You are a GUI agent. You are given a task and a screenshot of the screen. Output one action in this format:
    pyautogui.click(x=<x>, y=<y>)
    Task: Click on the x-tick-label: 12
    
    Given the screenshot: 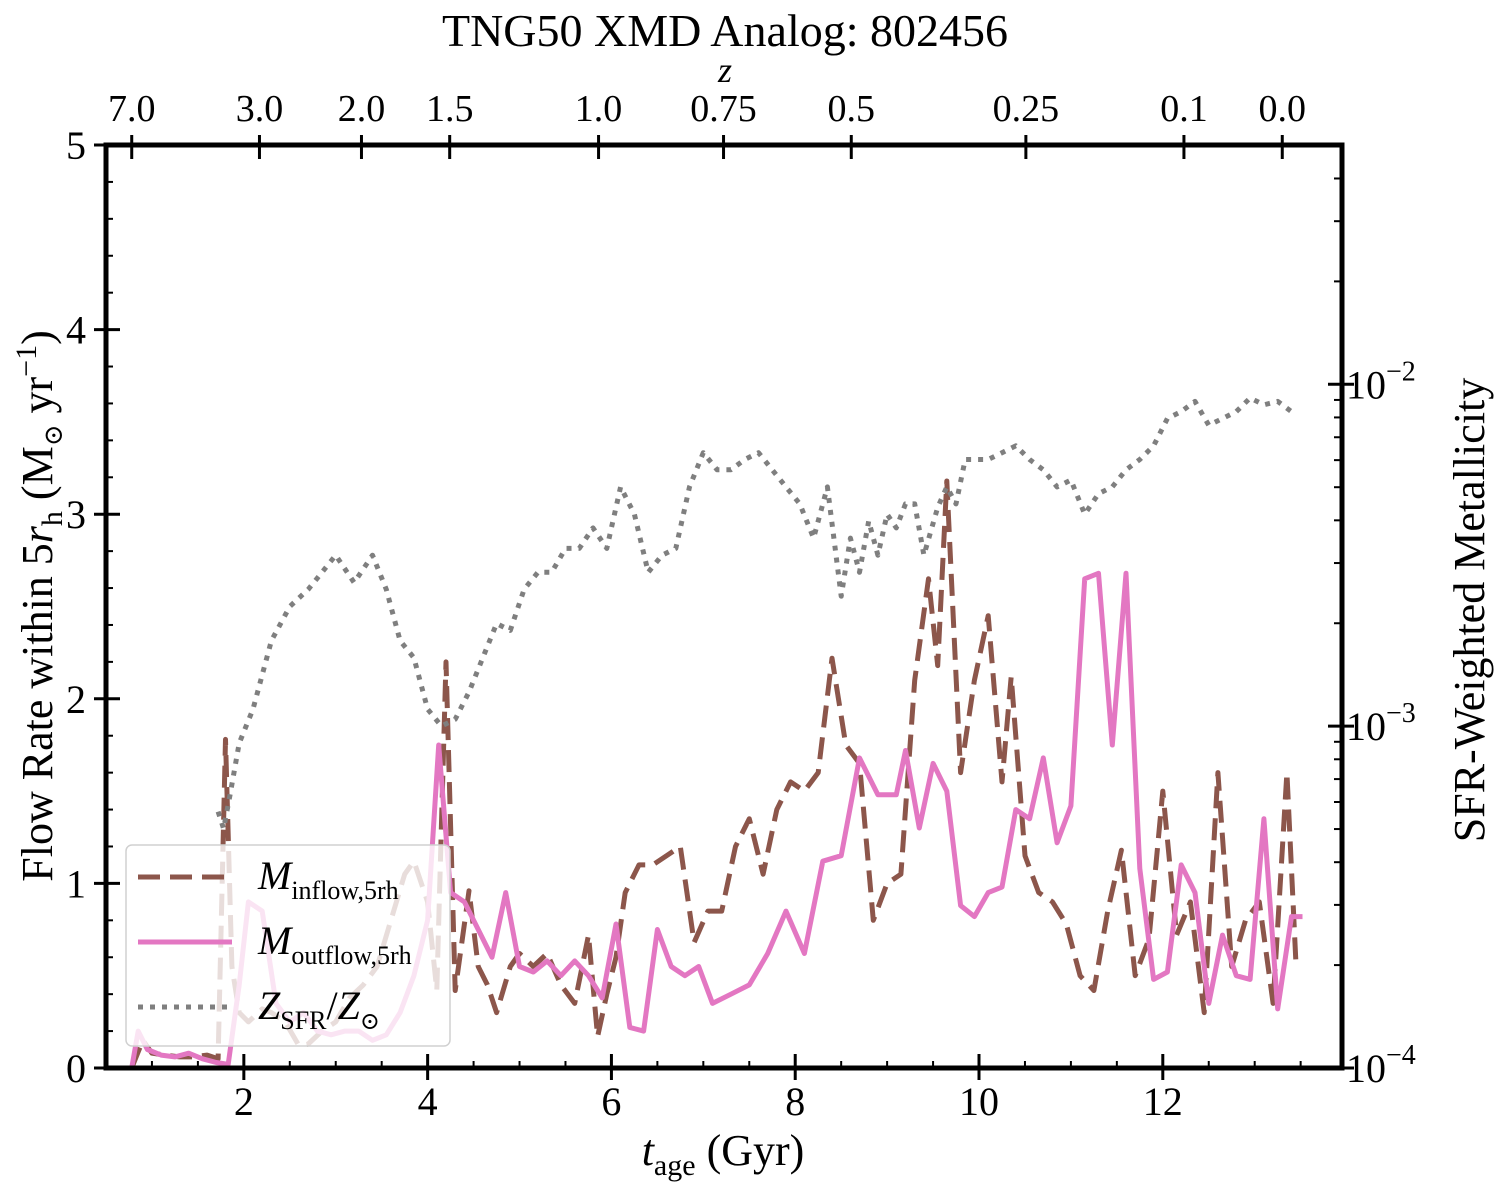 What is the action you would take?
    pyautogui.click(x=1163, y=1101)
    